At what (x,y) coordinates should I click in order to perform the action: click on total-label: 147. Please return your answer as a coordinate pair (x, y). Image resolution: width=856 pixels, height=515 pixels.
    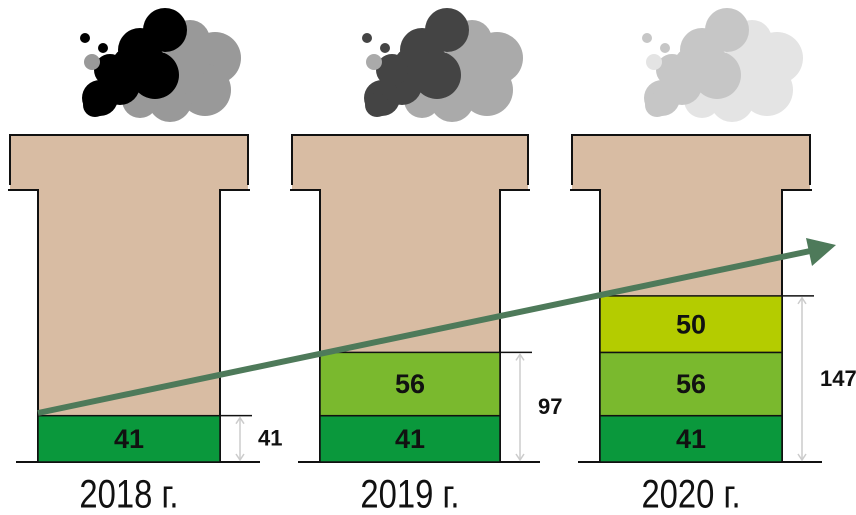
    Looking at the image, I should click on (838, 378).